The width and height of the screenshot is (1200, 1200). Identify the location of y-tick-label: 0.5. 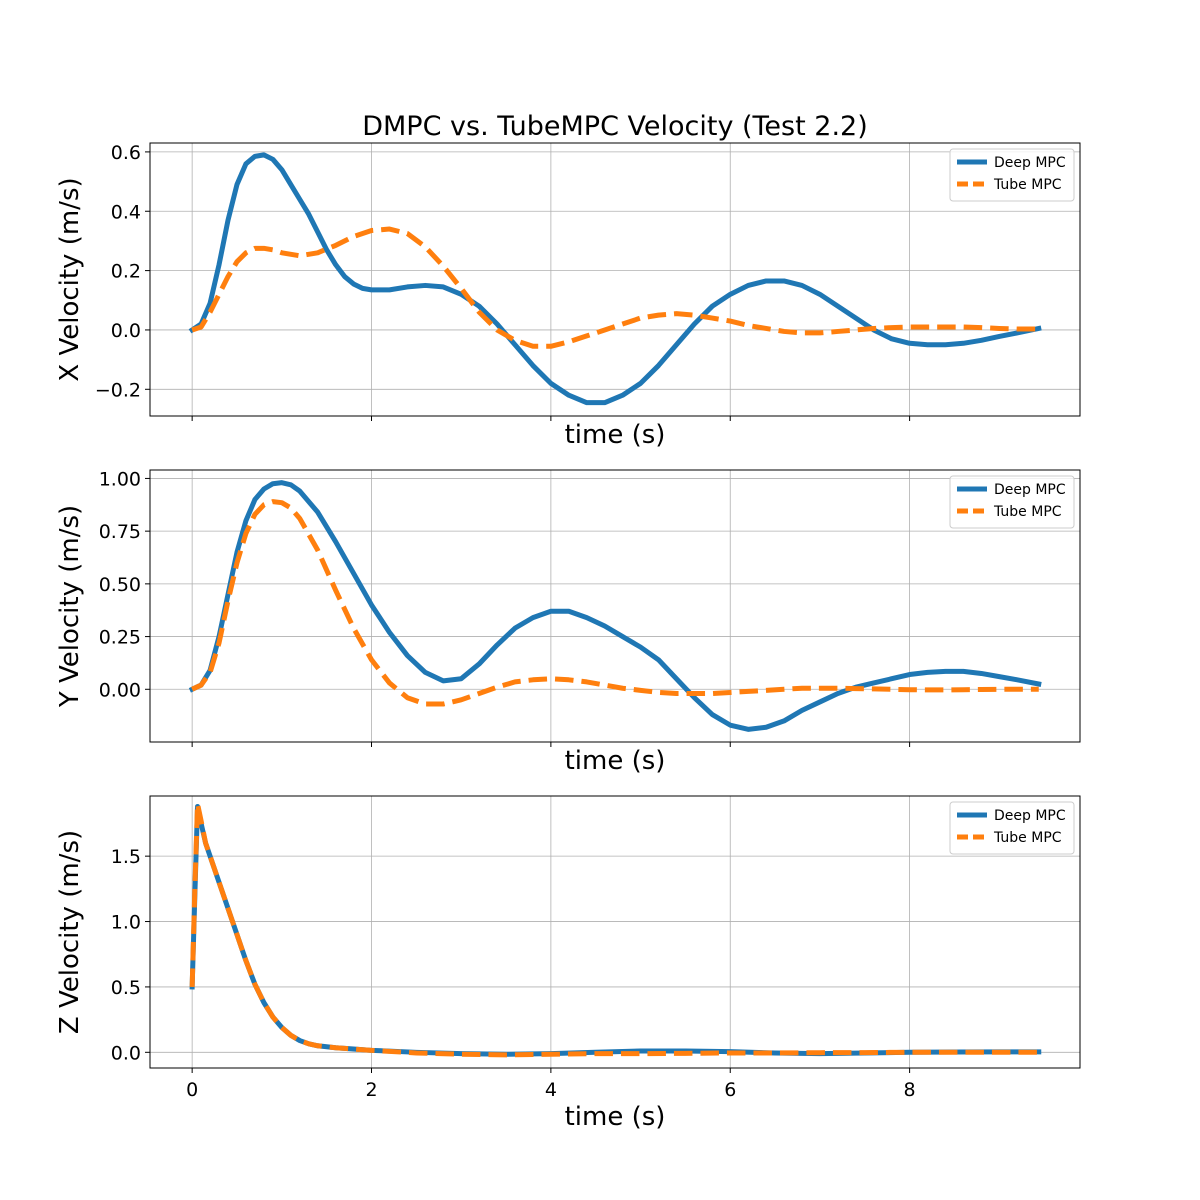
(126, 988).